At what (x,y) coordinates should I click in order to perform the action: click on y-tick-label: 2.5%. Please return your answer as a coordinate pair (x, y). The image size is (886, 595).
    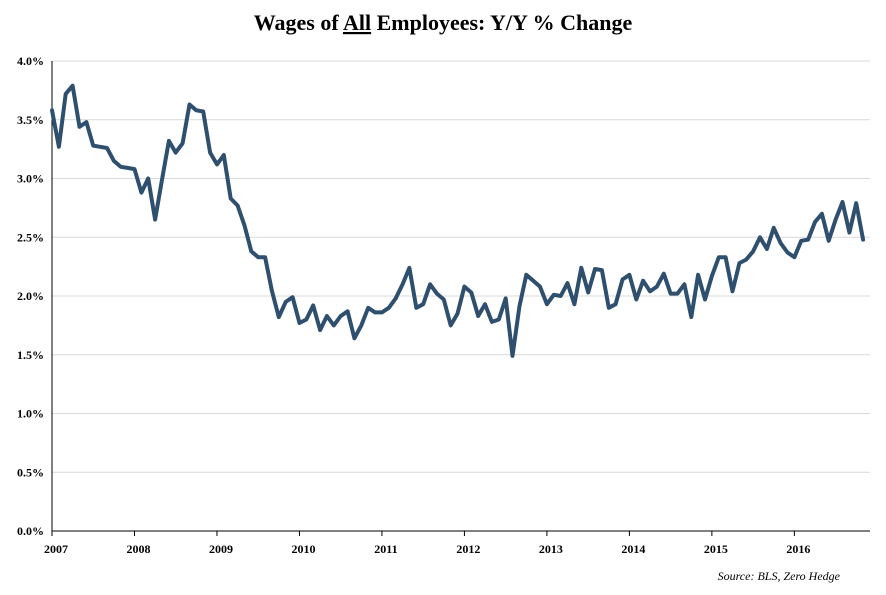
    Looking at the image, I should click on (30, 237).